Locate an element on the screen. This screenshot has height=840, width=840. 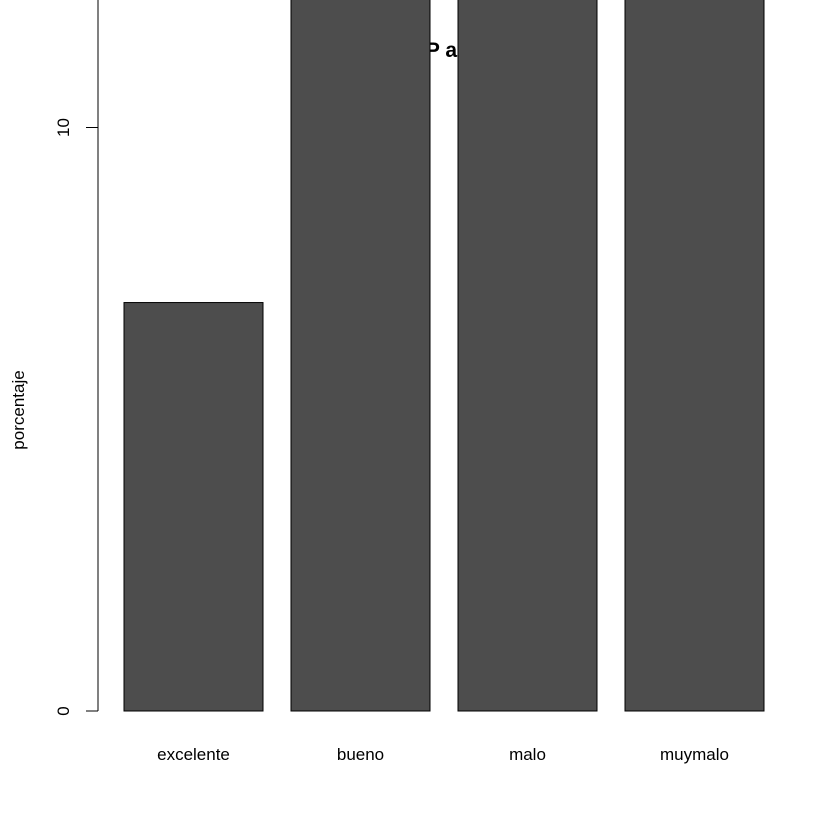
y-tick-label: 10 is located at coordinates (63, 127).